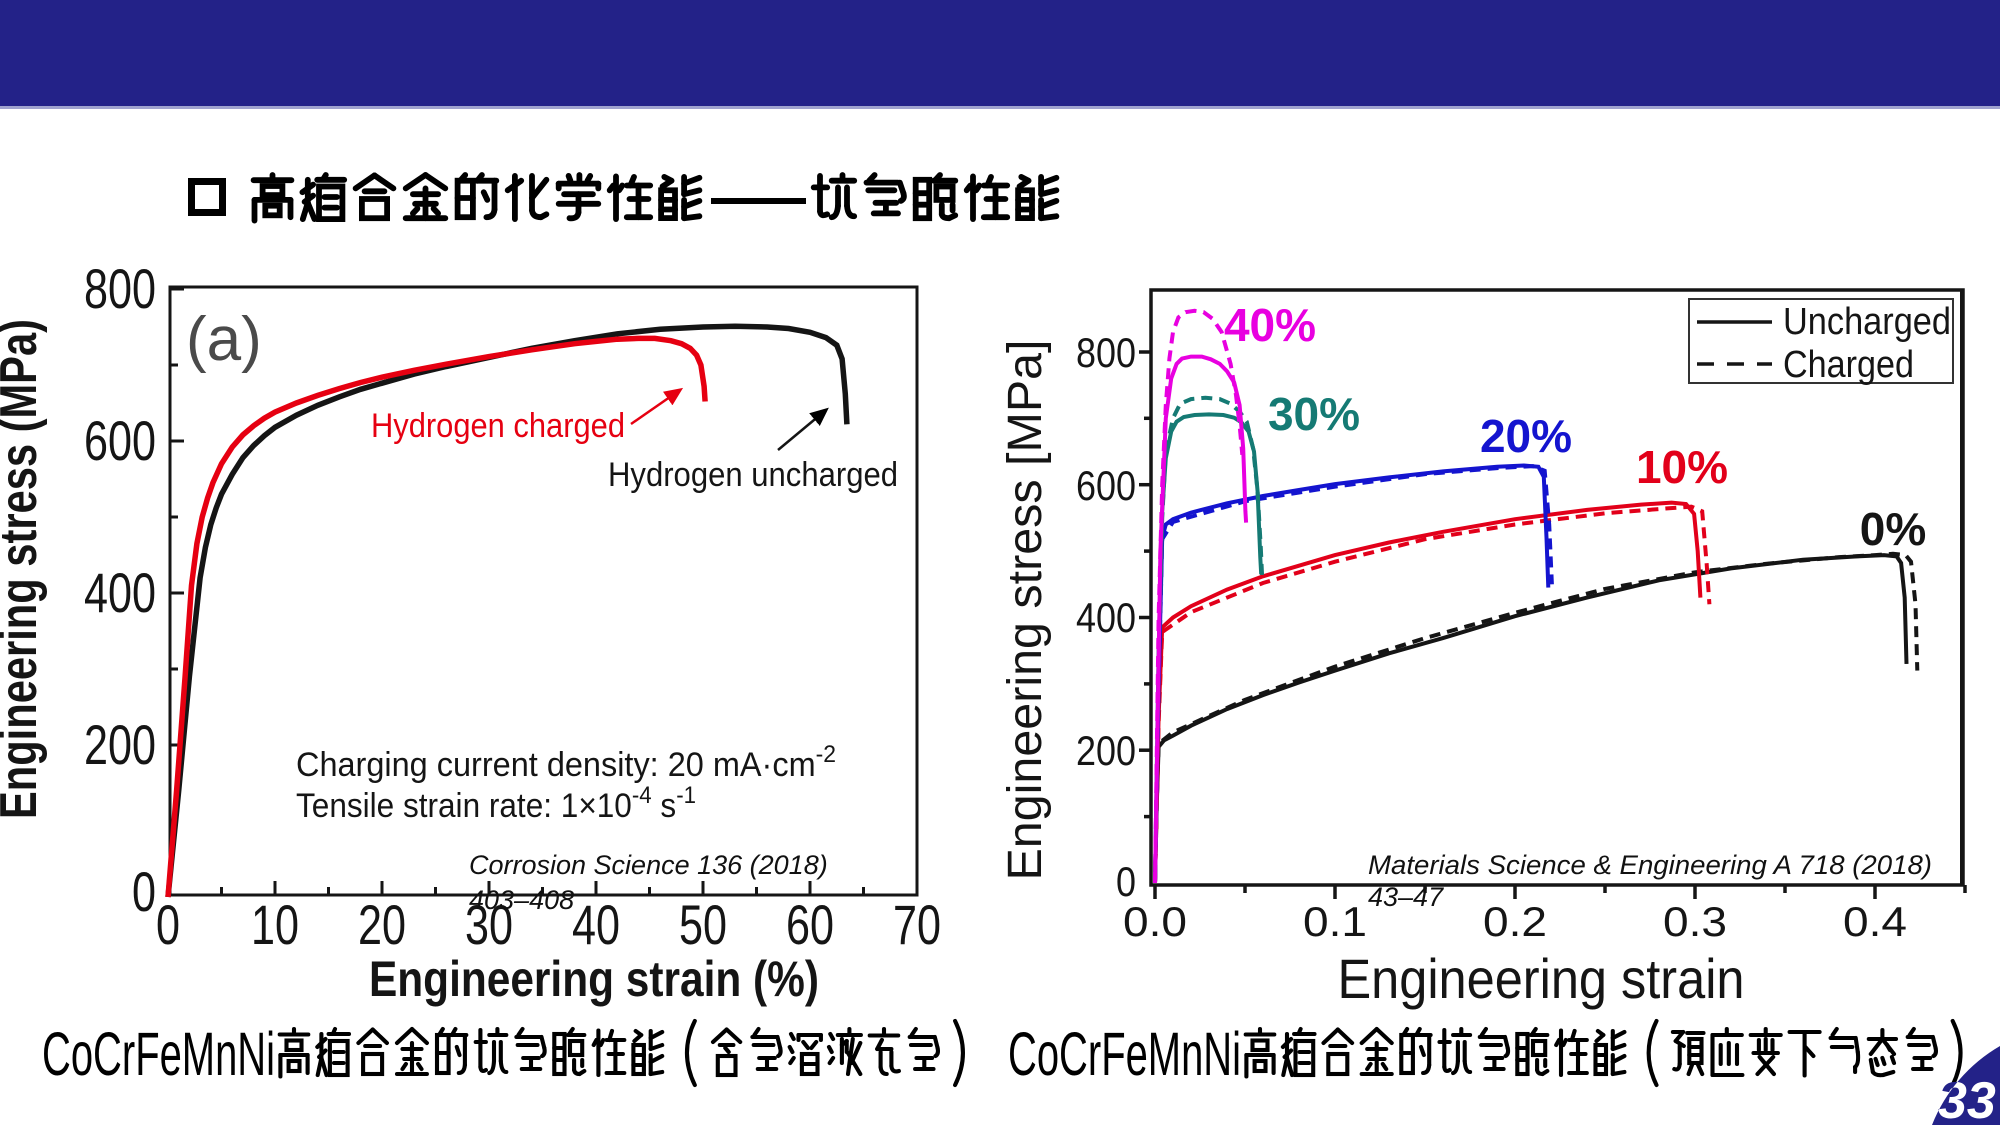  I want to click on svg-text: 60, so click(810, 924).